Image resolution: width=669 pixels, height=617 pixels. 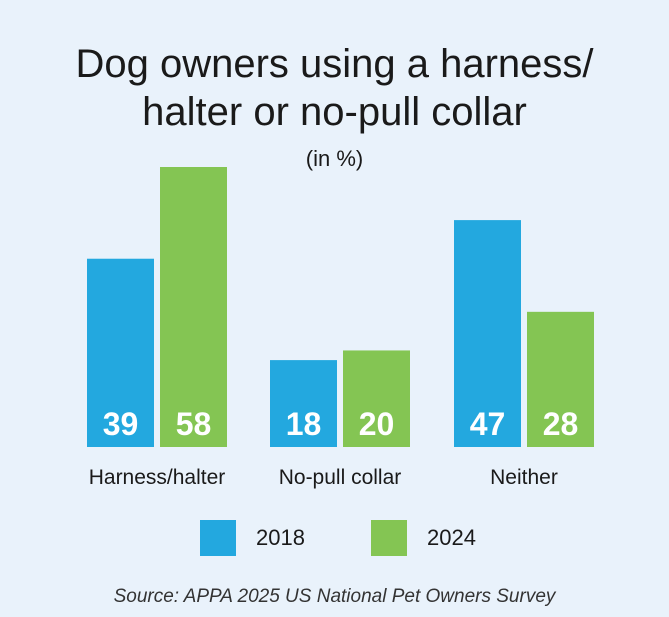 What do you see at coordinates (120, 352) in the screenshot?
I see `bar-2018-harness-halter` at bounding box center [120, 352].